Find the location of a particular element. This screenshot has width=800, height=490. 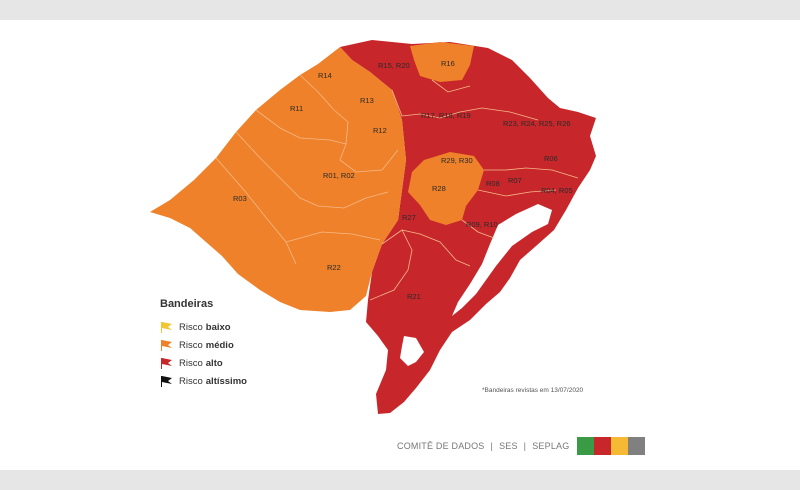

footer-color-swatches is located at coordinates (611, 446).